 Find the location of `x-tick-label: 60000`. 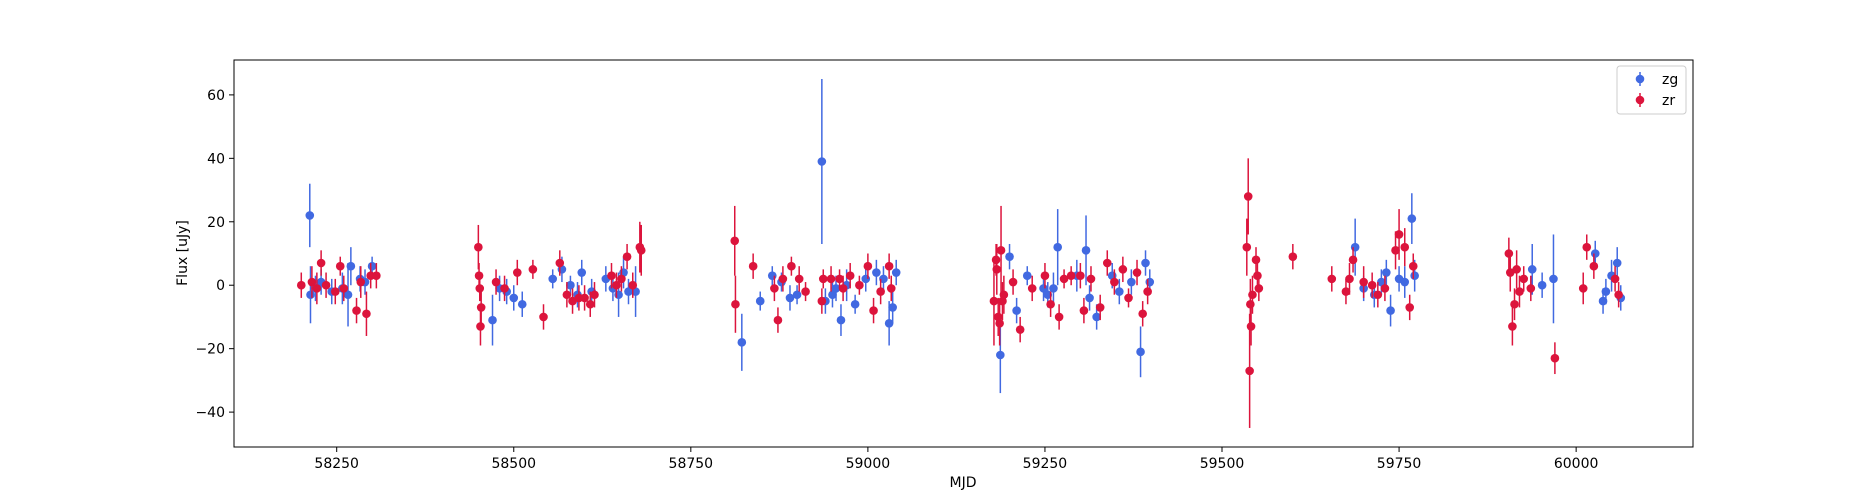

x-tick-label: 60000 is located at coordinates (1576, 464).